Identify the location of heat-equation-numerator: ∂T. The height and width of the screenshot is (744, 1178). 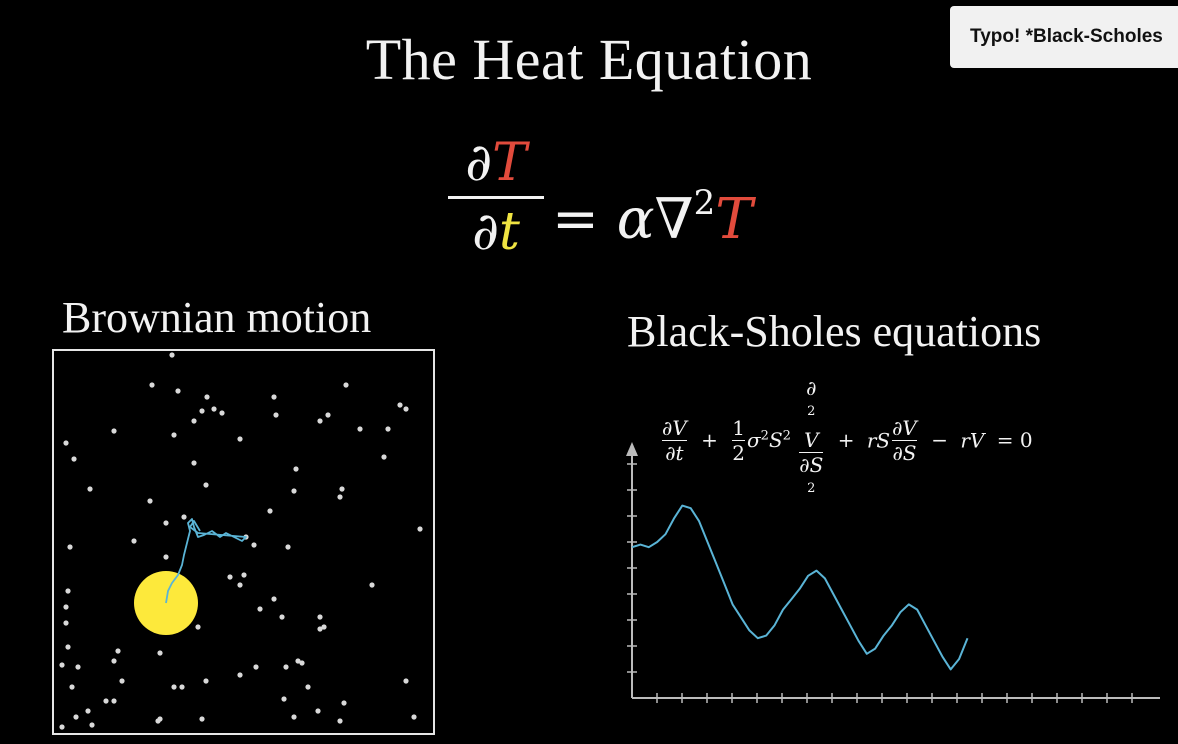
(496, 163).